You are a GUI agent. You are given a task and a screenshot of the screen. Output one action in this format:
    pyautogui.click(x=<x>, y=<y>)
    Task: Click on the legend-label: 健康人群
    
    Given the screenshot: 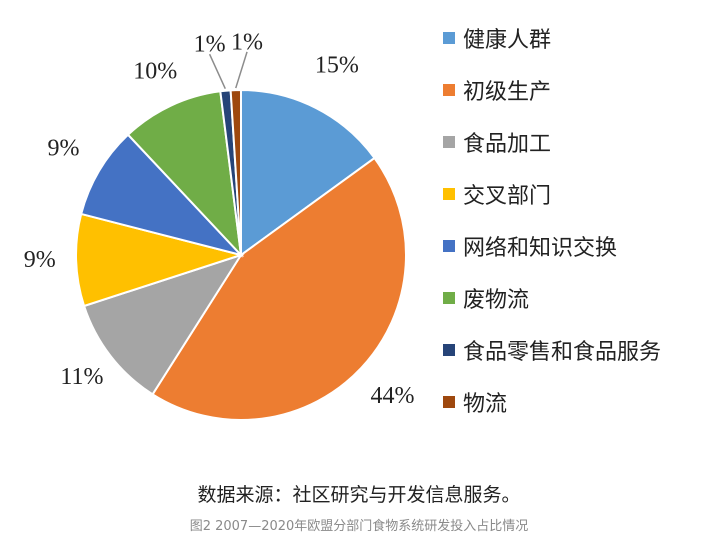 What is the action you would take?
    pyautogui.click(x=507, y=40)
    